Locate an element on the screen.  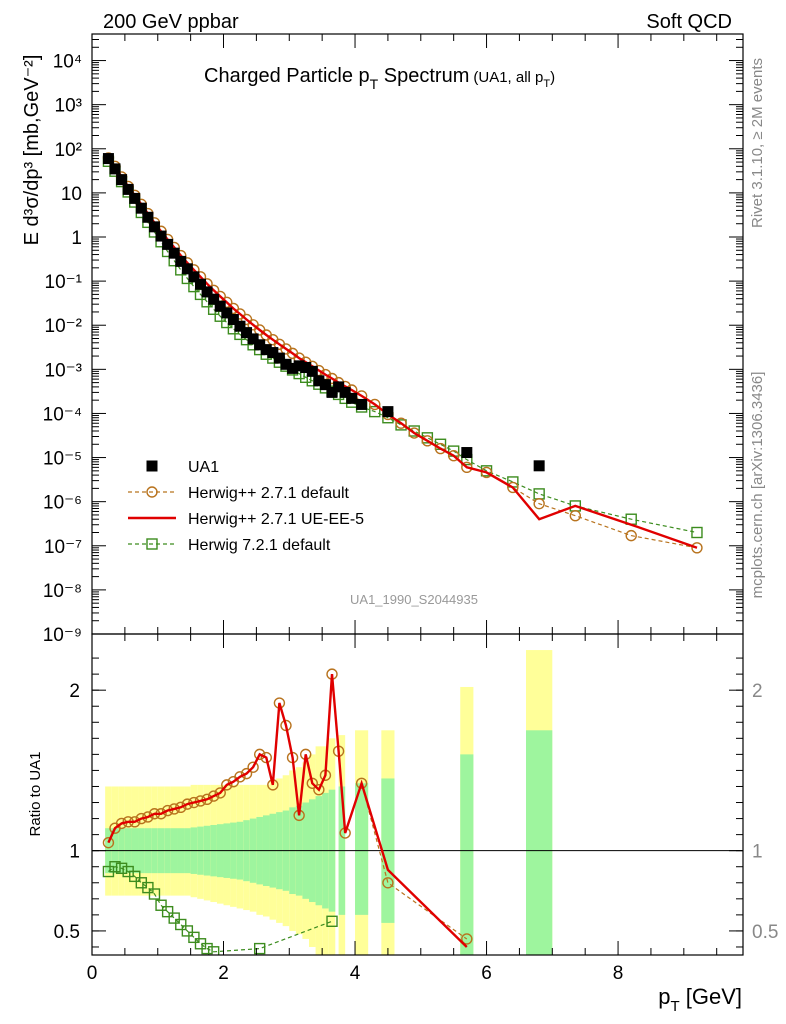
x-tick-label: 6 is located at coordinates (486, 973).